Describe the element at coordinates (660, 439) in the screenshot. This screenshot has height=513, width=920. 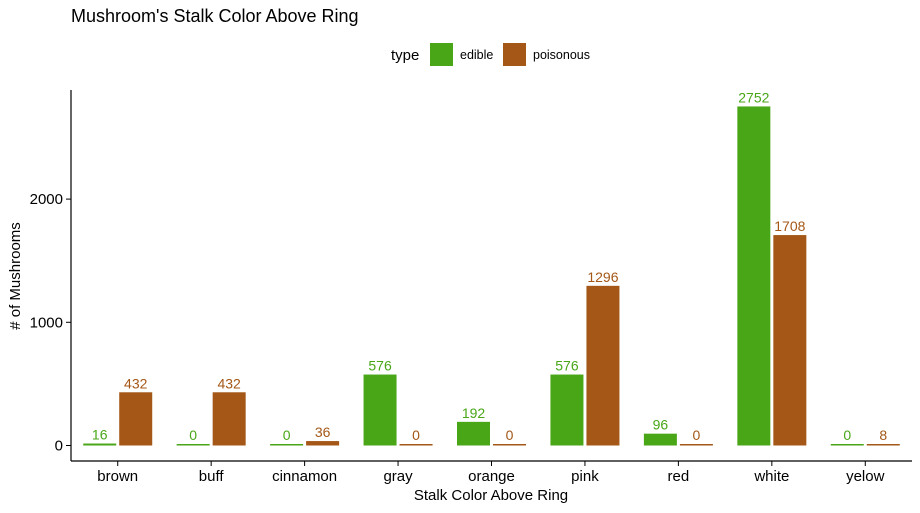
I see `bar-edible-red` at that location.